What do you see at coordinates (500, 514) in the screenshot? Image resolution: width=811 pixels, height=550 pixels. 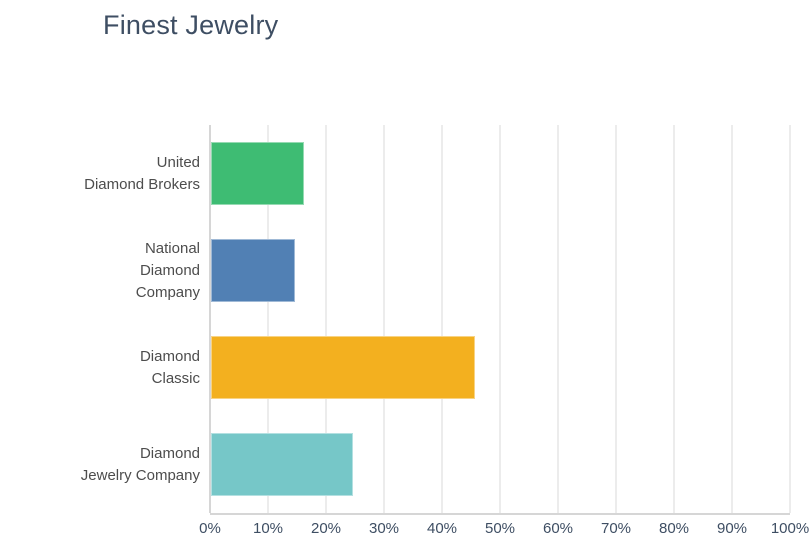 I see `x-axis-line` at bounding box center [500, 514].